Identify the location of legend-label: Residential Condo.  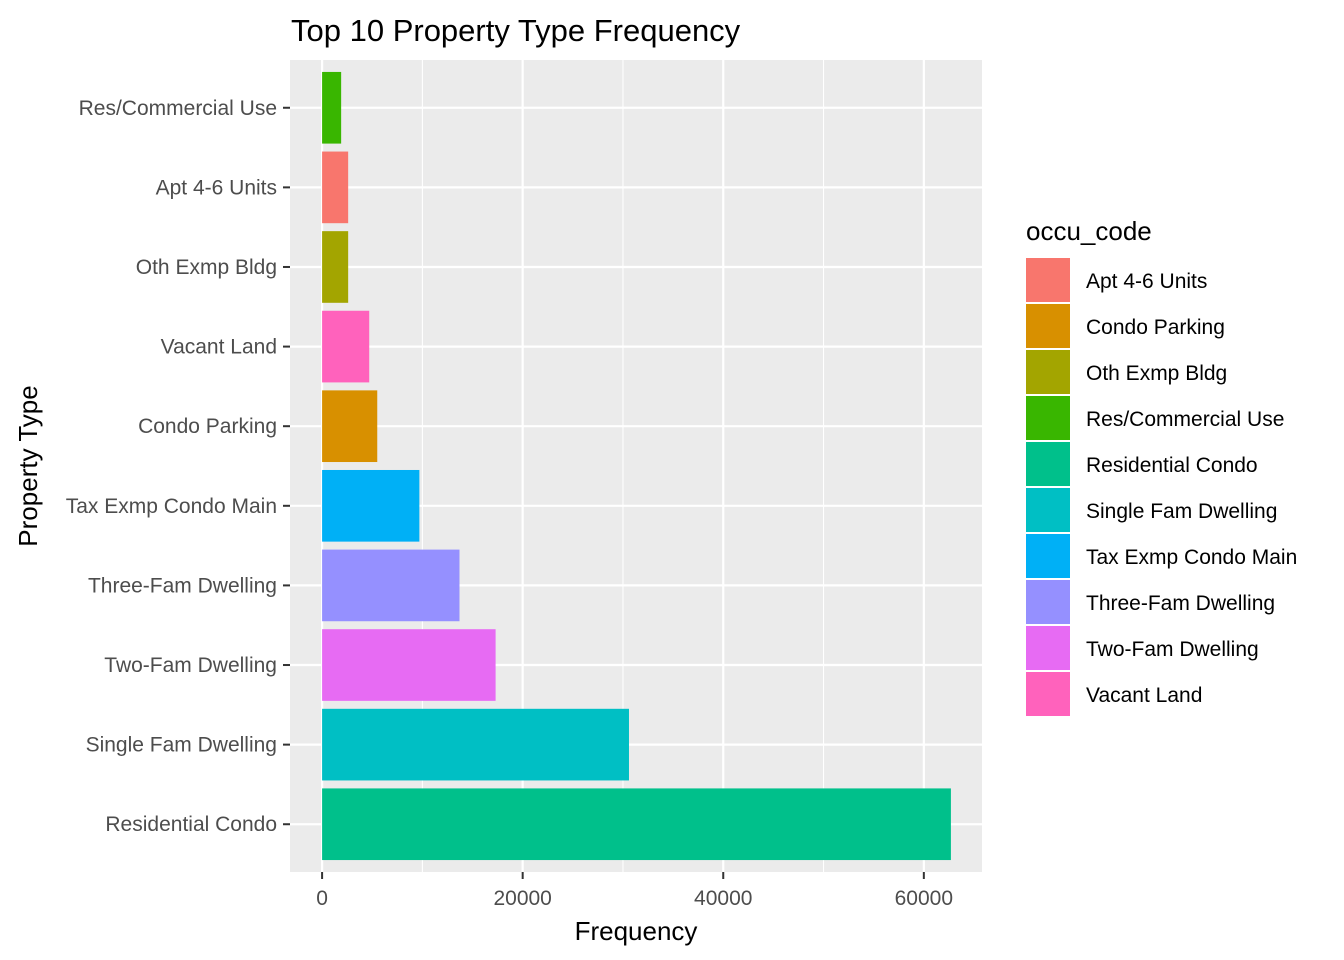
(1172, 465).